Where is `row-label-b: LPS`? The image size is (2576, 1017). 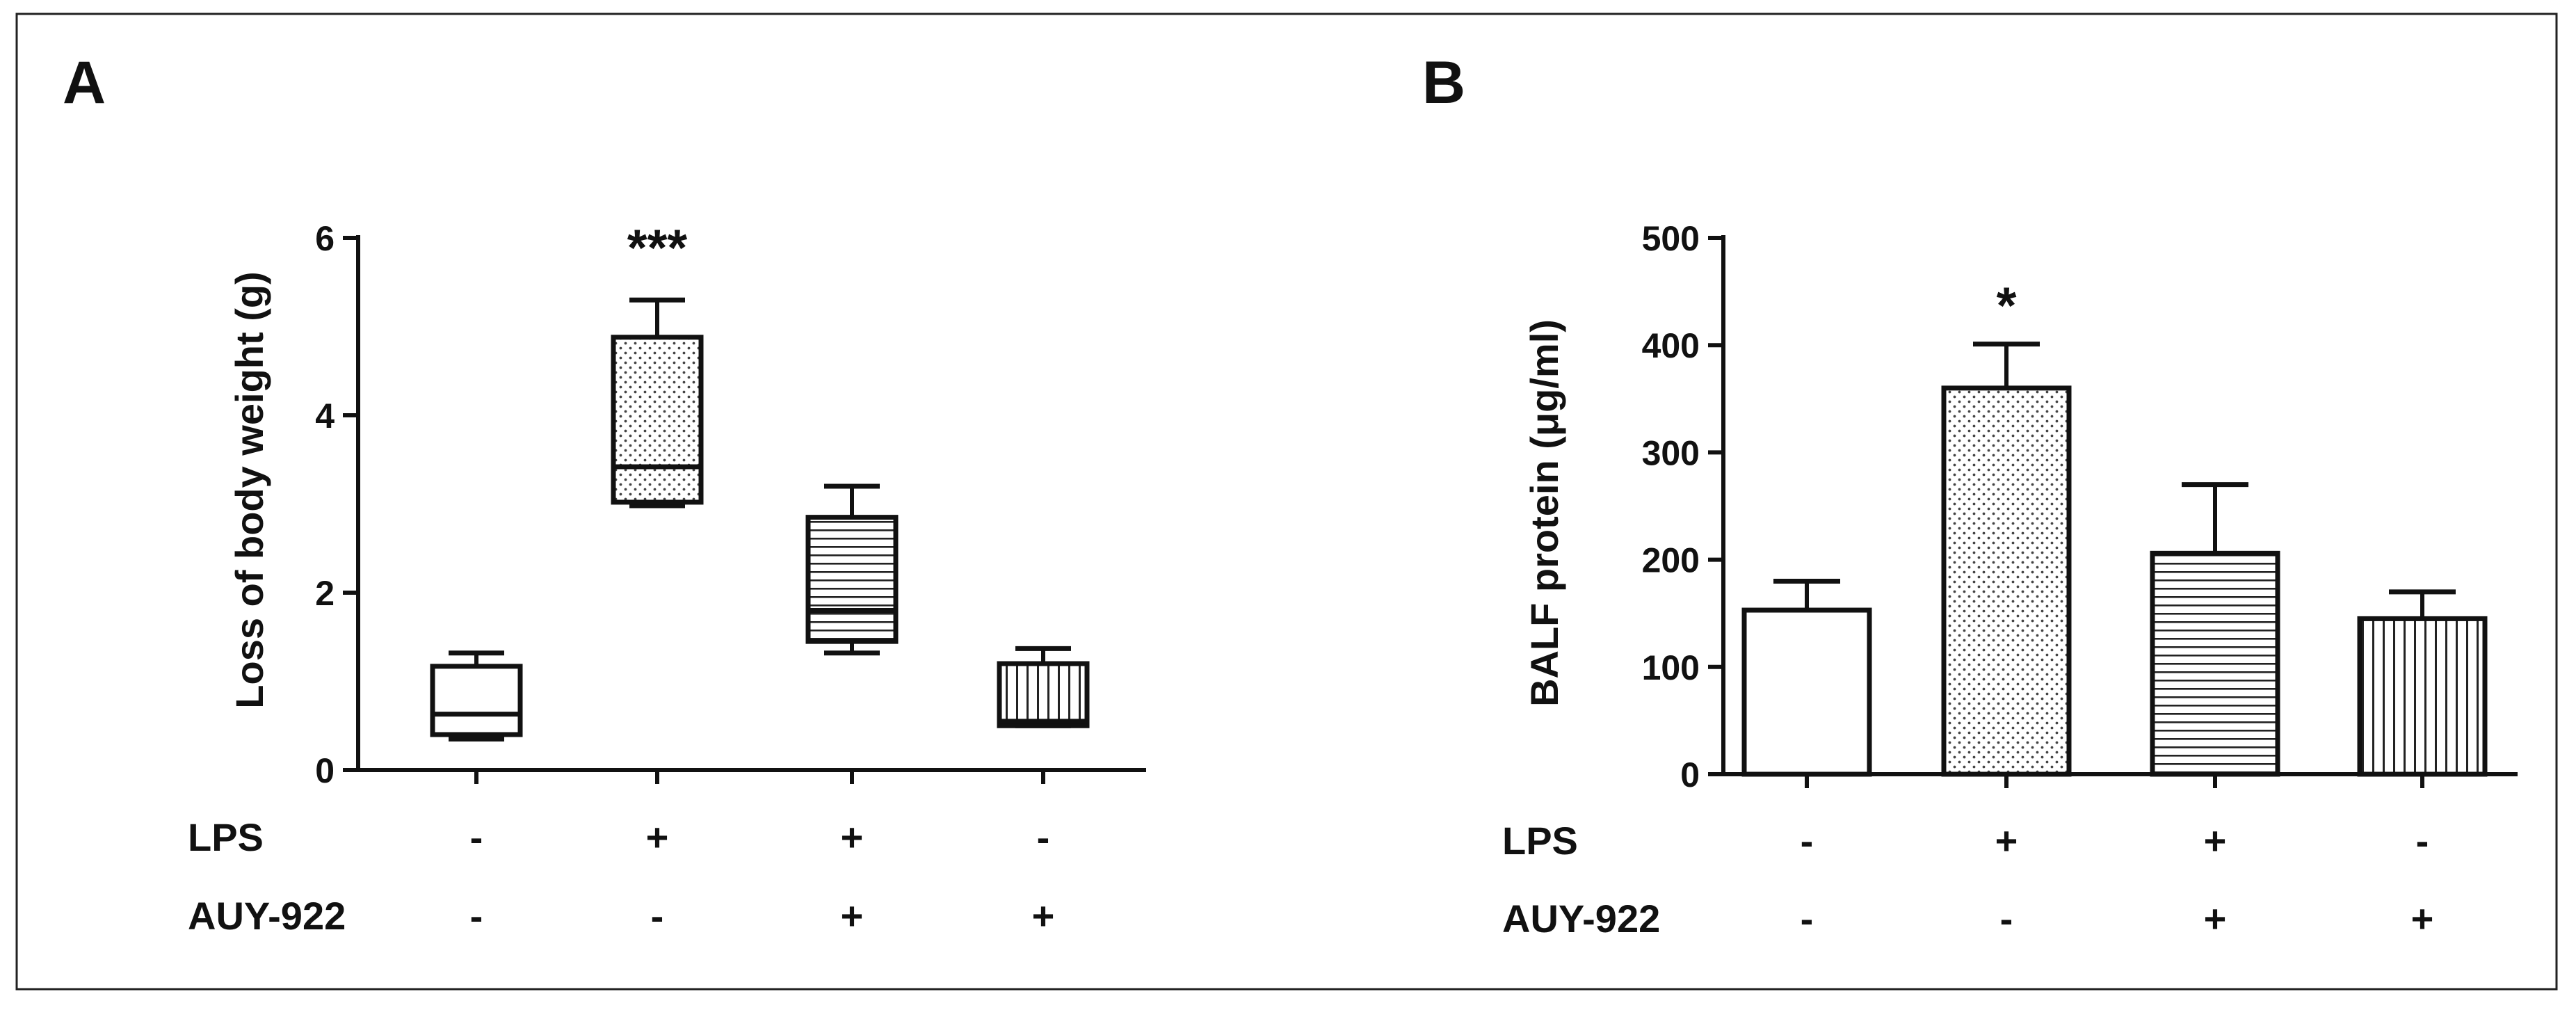
row-label-b: LPS is located at coordinates (1540, 841).